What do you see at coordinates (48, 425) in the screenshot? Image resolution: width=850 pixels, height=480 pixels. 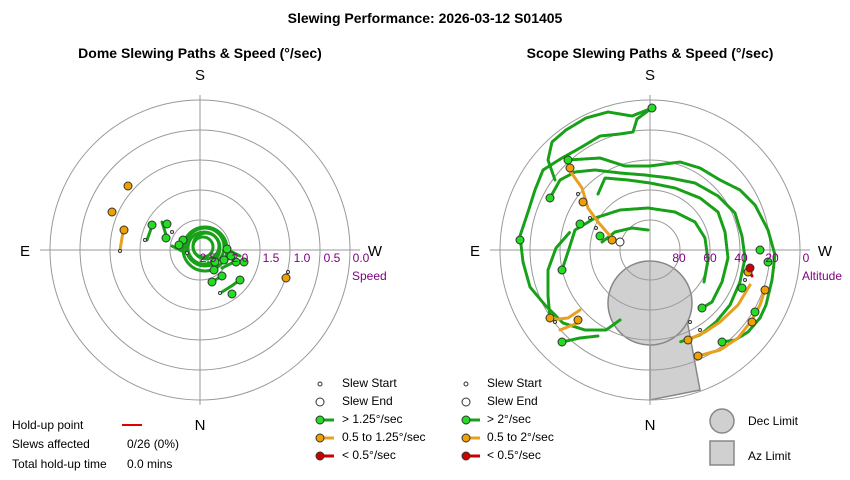 I see `holdup-point-label: Hold-up point` at bounding box center [48, 425].